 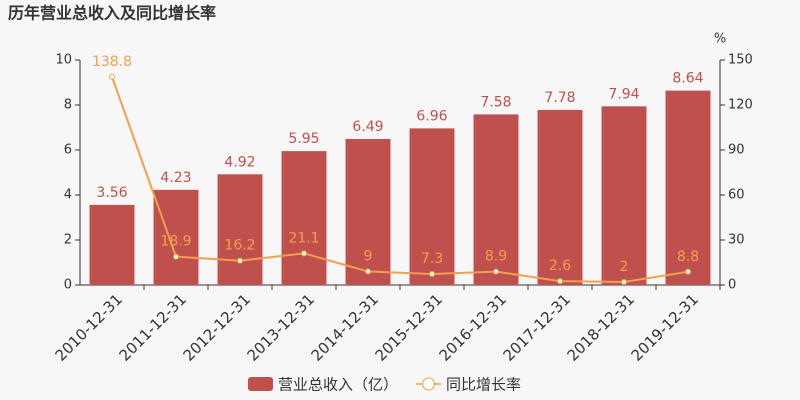 What do you see at coordinates (495, 102) in the screenshot?
I see `bar-value-label: 7.58` at bounding box center [495, 102].